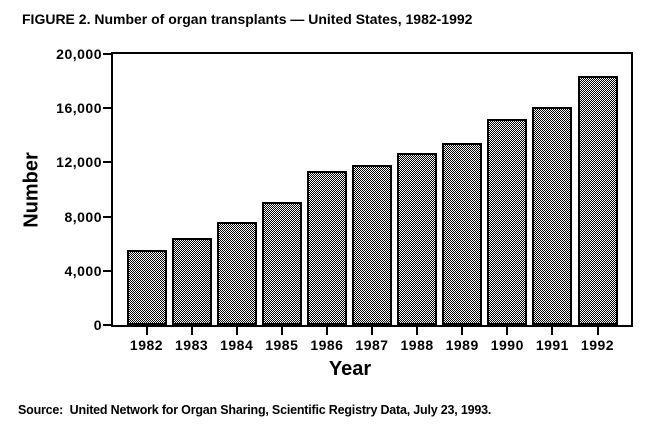 This screenshot has width=655, height=434. Describe the element at coordinates (83, 216) in the screenshot. I see `y-tick-label-8000: 8,000` at that location.